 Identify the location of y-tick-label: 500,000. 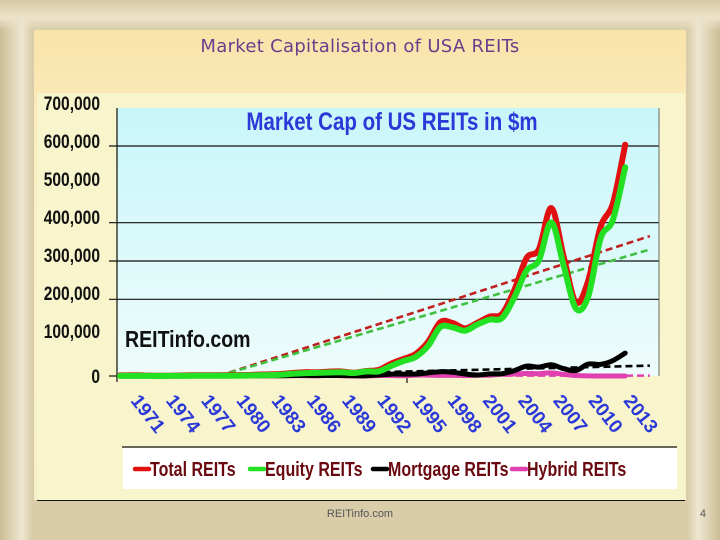
(72, 180).